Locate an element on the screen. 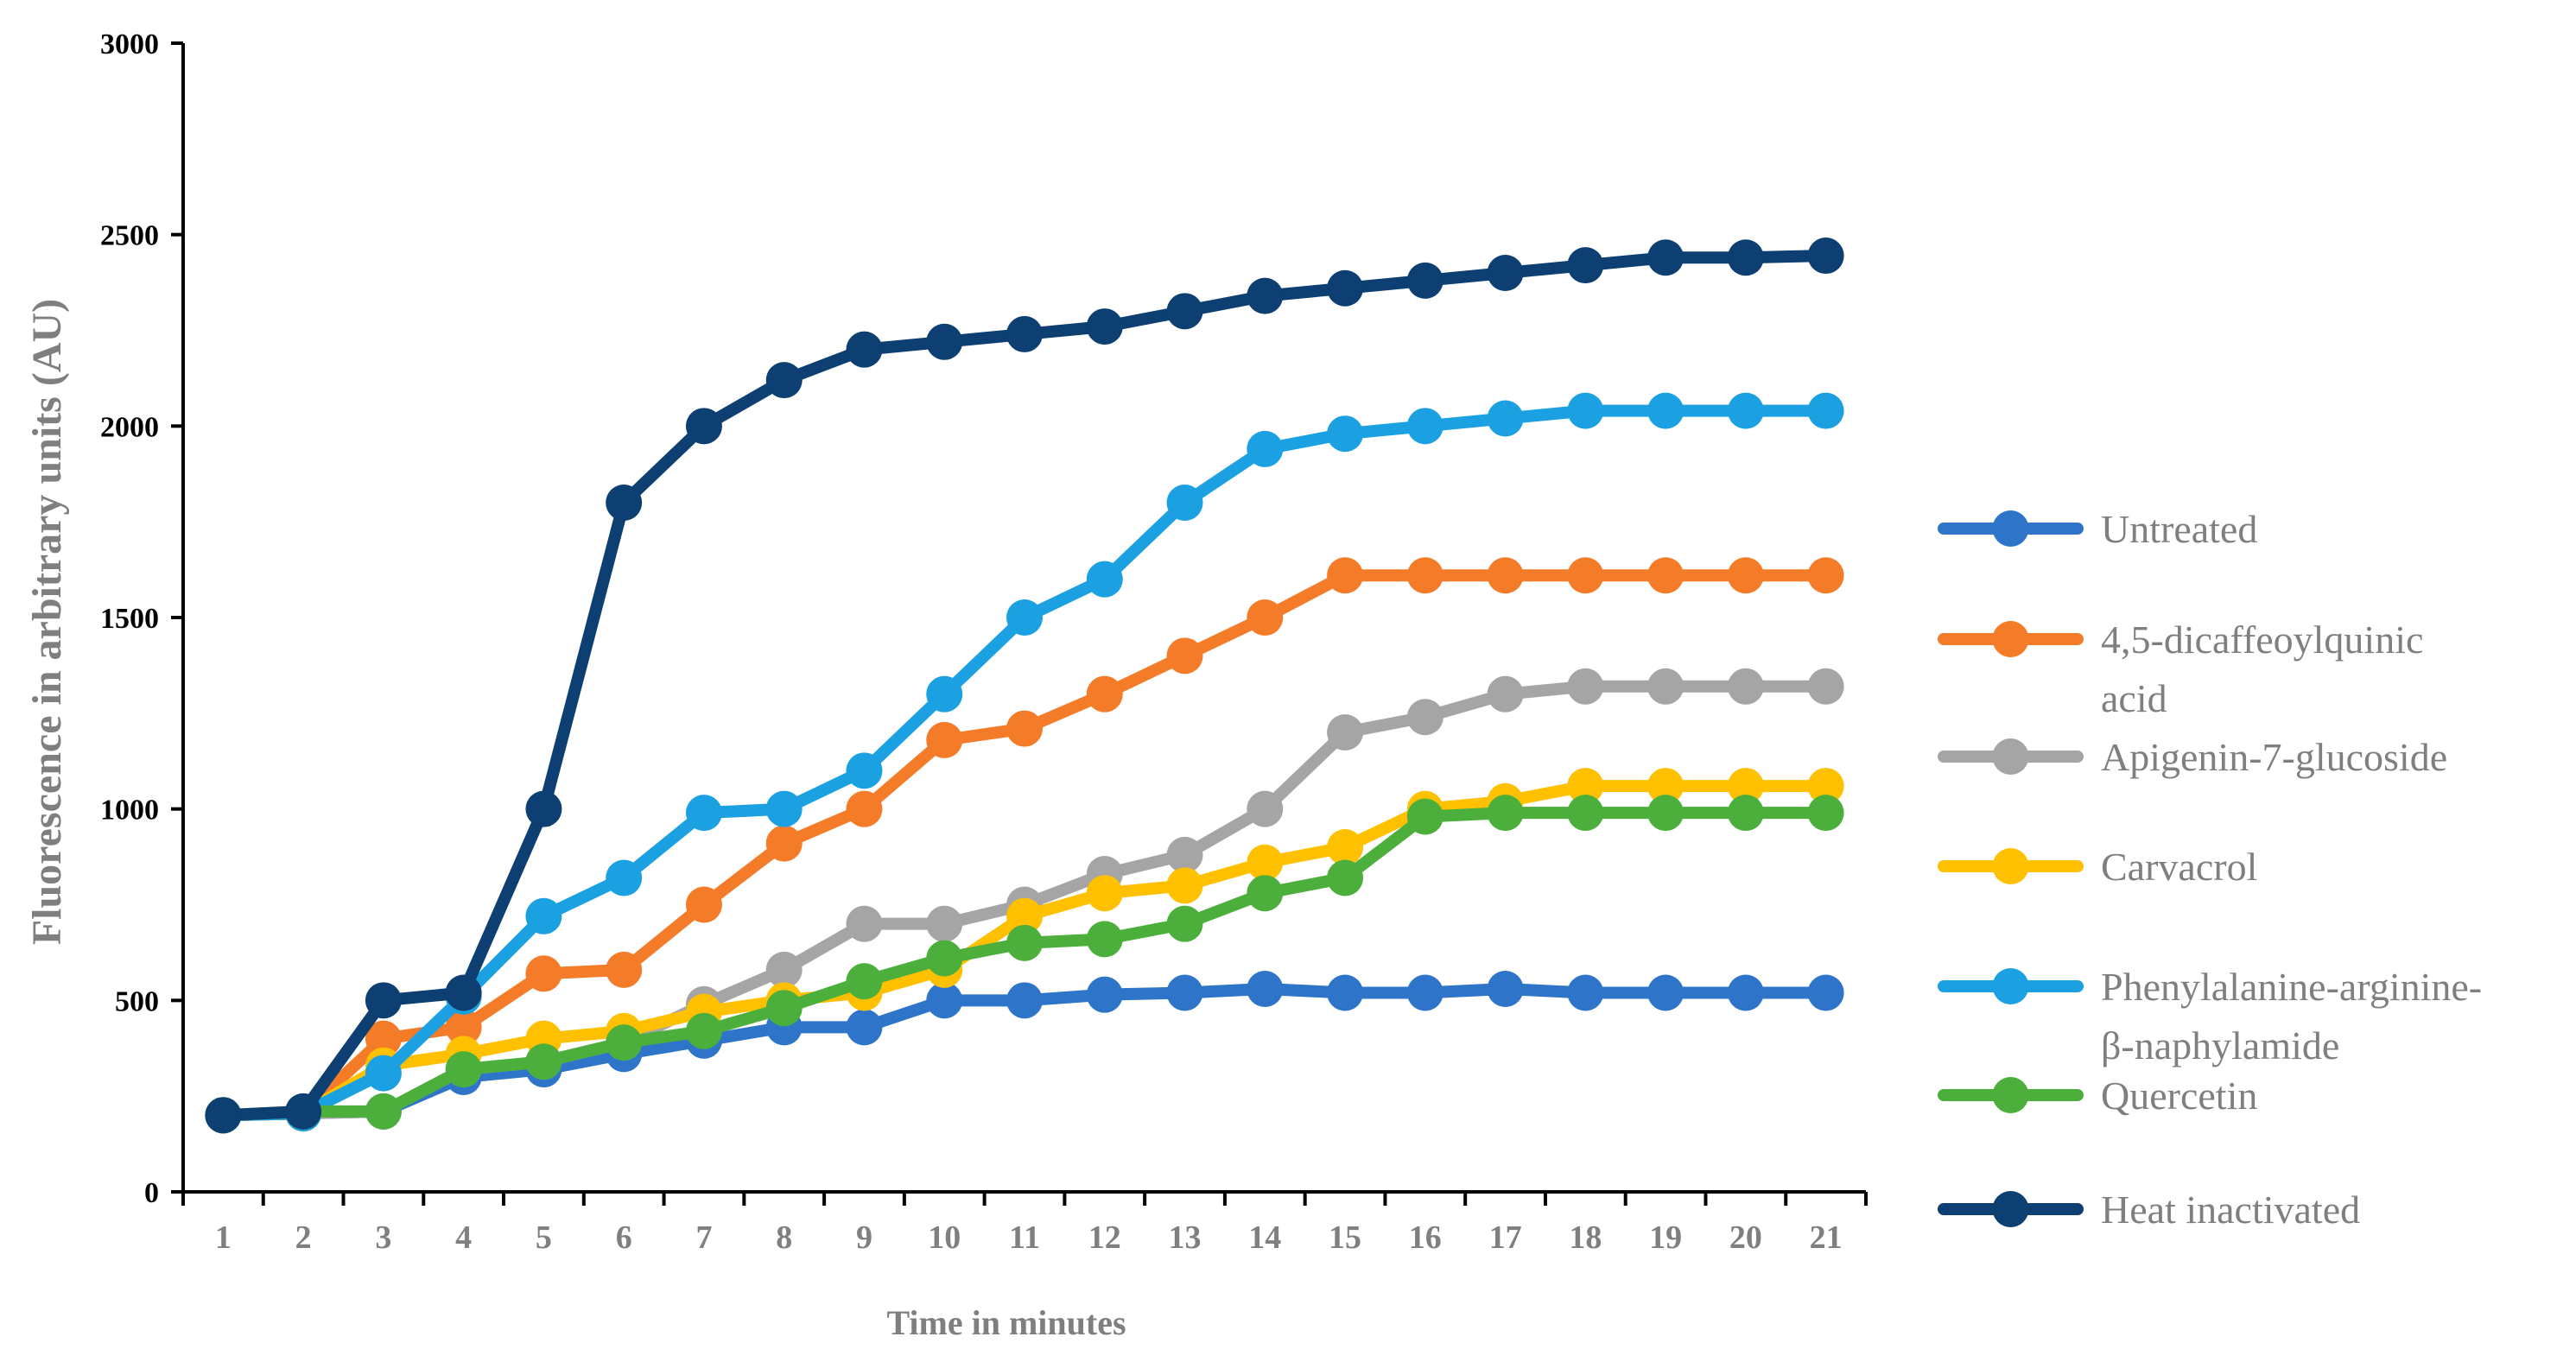 The image size is (2576, 1362). legend-item: 4,5-dicaffeoylquinic acid is located at coordinates (2180, 669).